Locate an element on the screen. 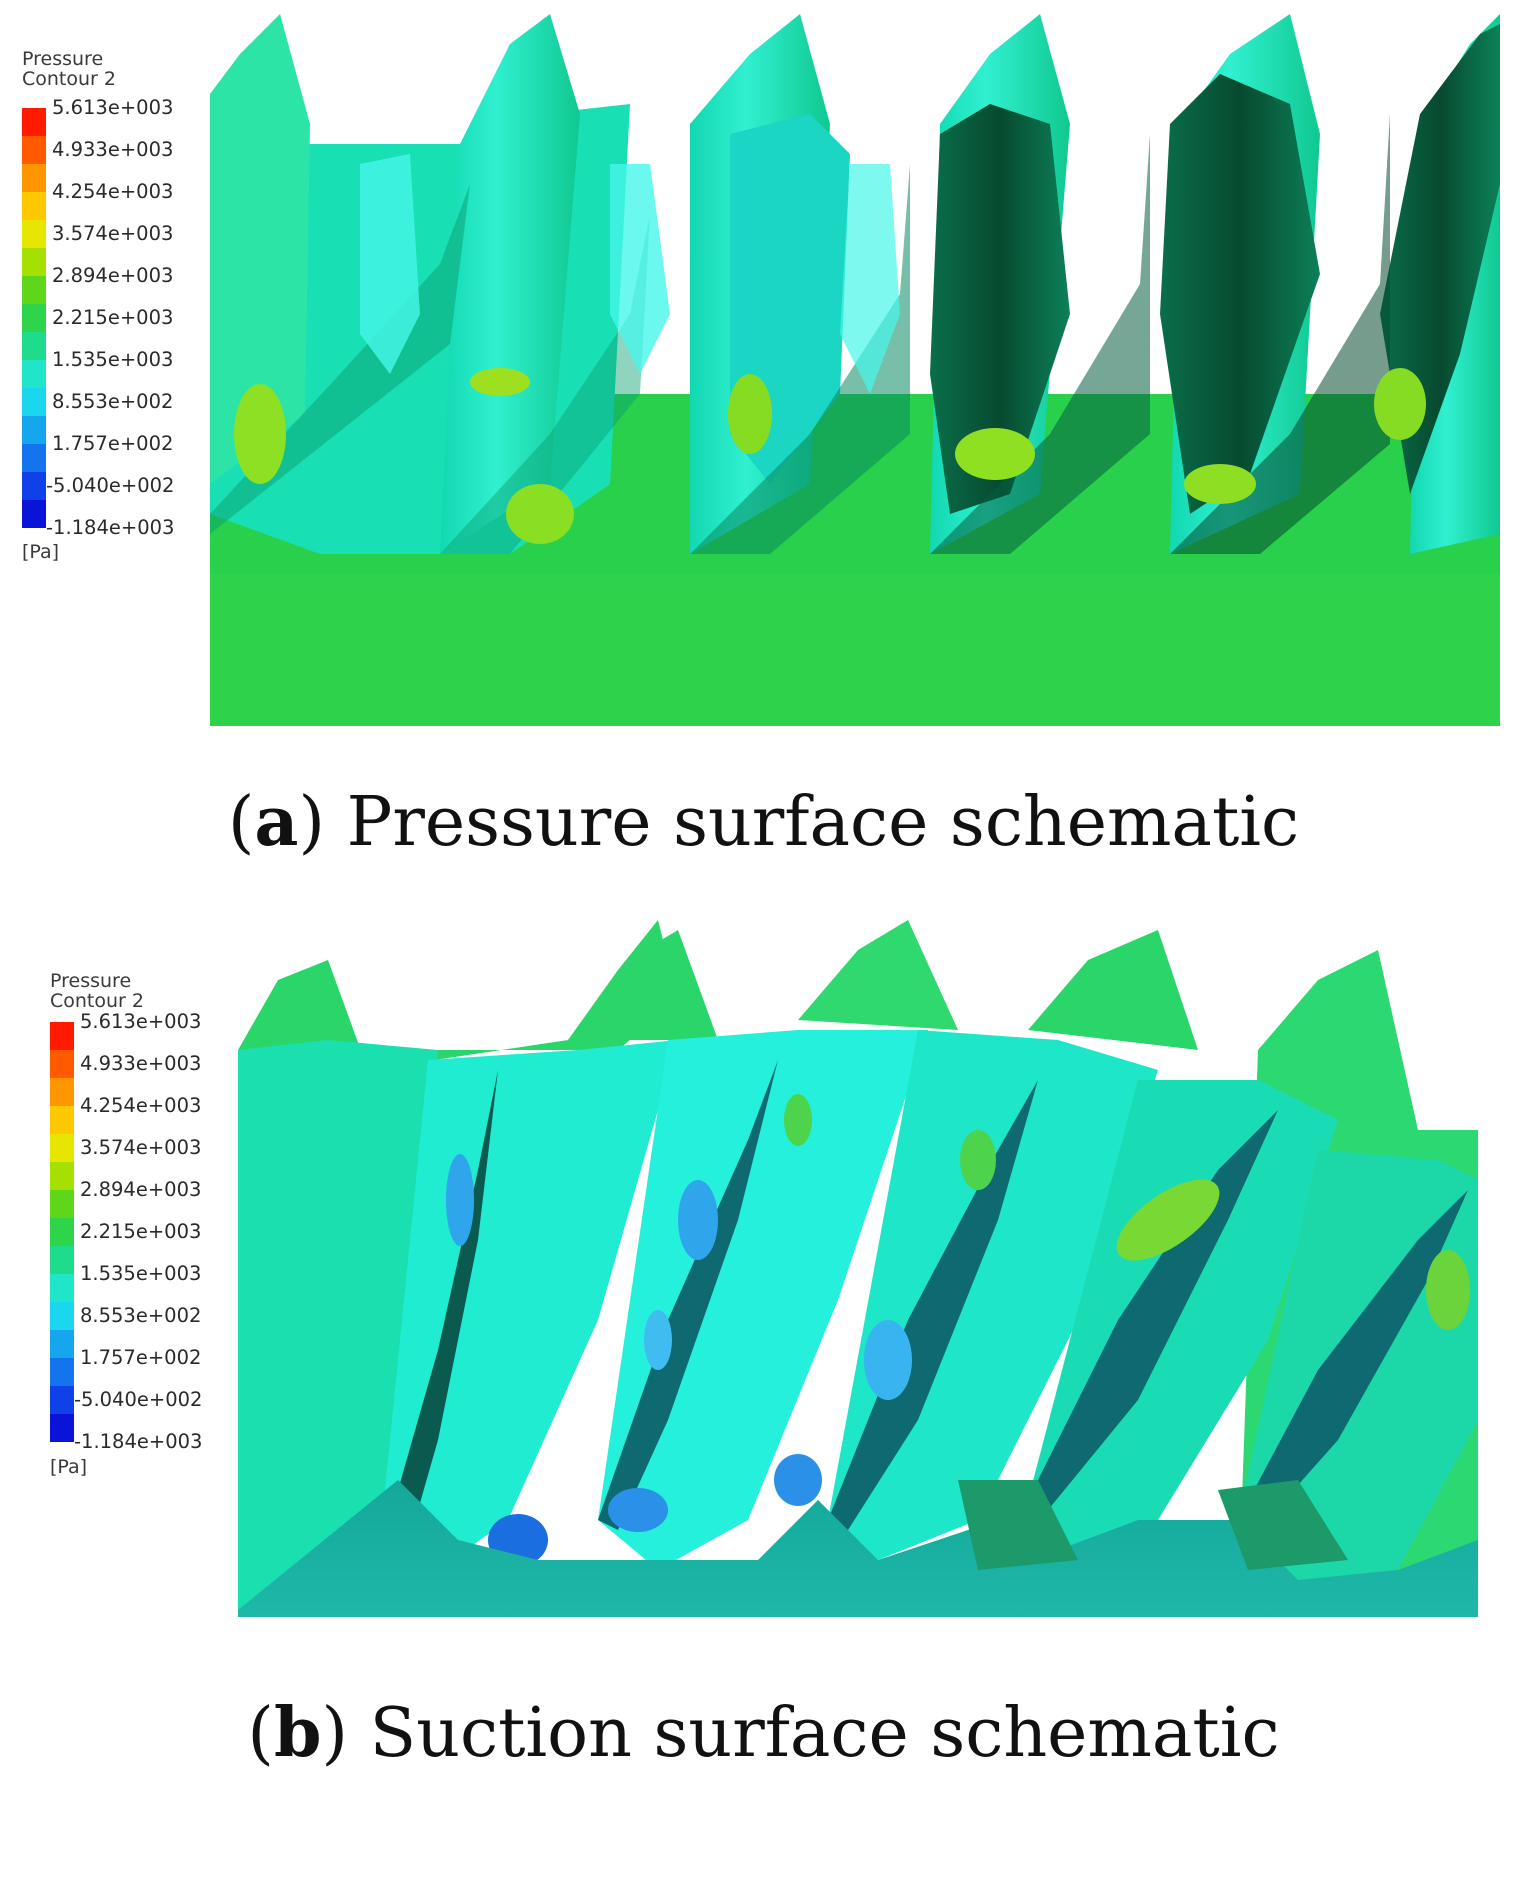 This screenshot has height=1881, width=1527. legend-unit-a: [Pa] is located at coordinates (41, 552).